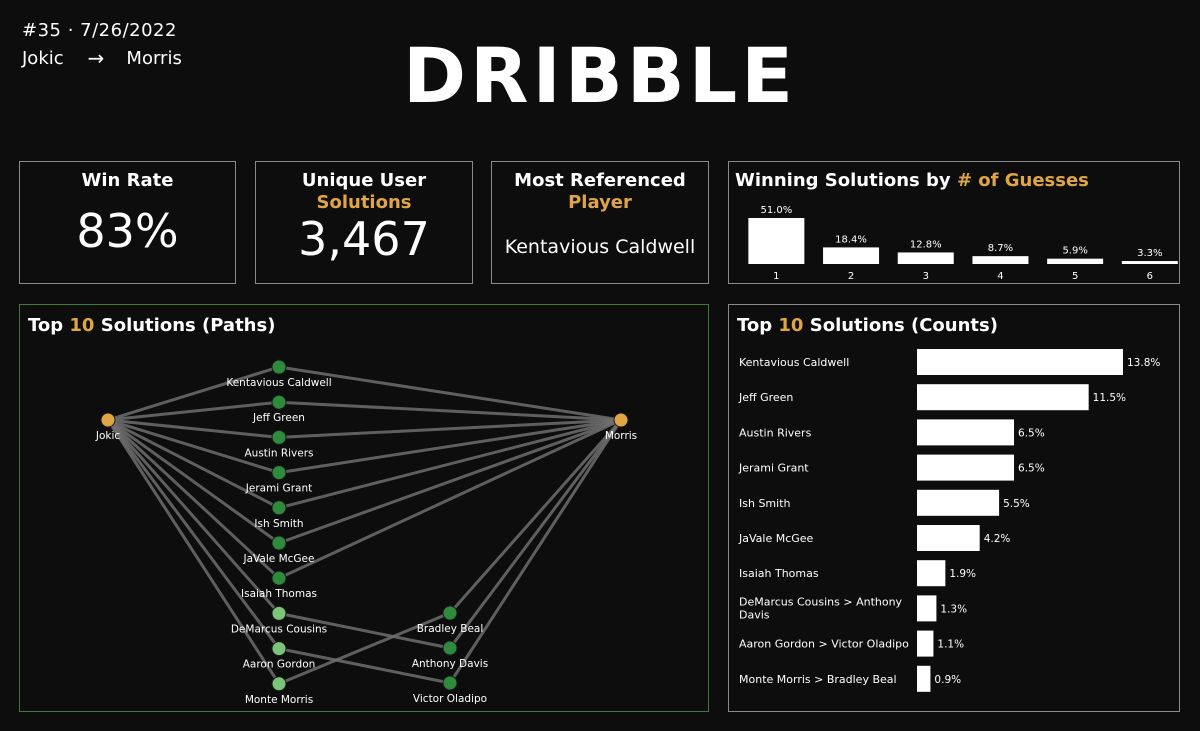 The height and width of the screenshot is (731, 1200). I want to click on guesses-bar-chart: 51.0% 1 18.4% 2 12.8% 3 8.7% 4 5.9% 5 3.3% 6, so click(963, 243).